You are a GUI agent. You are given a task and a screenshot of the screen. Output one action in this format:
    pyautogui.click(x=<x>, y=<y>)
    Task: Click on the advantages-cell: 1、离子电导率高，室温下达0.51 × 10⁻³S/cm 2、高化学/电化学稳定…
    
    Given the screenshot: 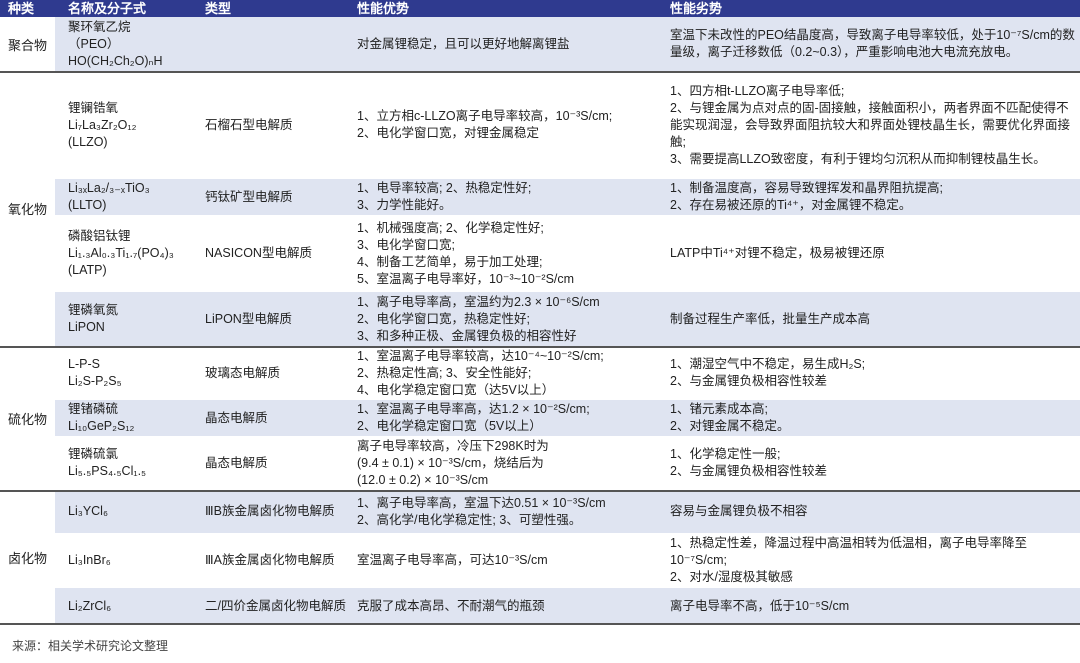 What is the action you would take?
    pyautogui.click(x=481, y=511)
    